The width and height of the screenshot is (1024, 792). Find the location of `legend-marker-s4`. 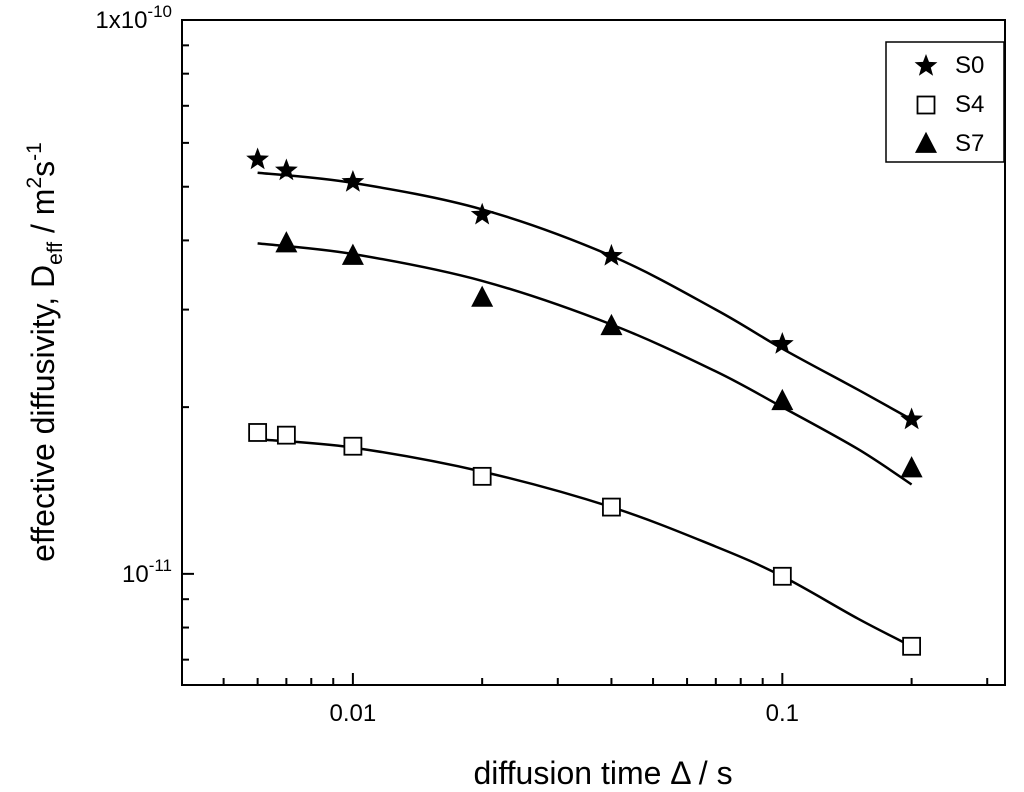

legend-marker-s4 is located at coordinates (926, 105).